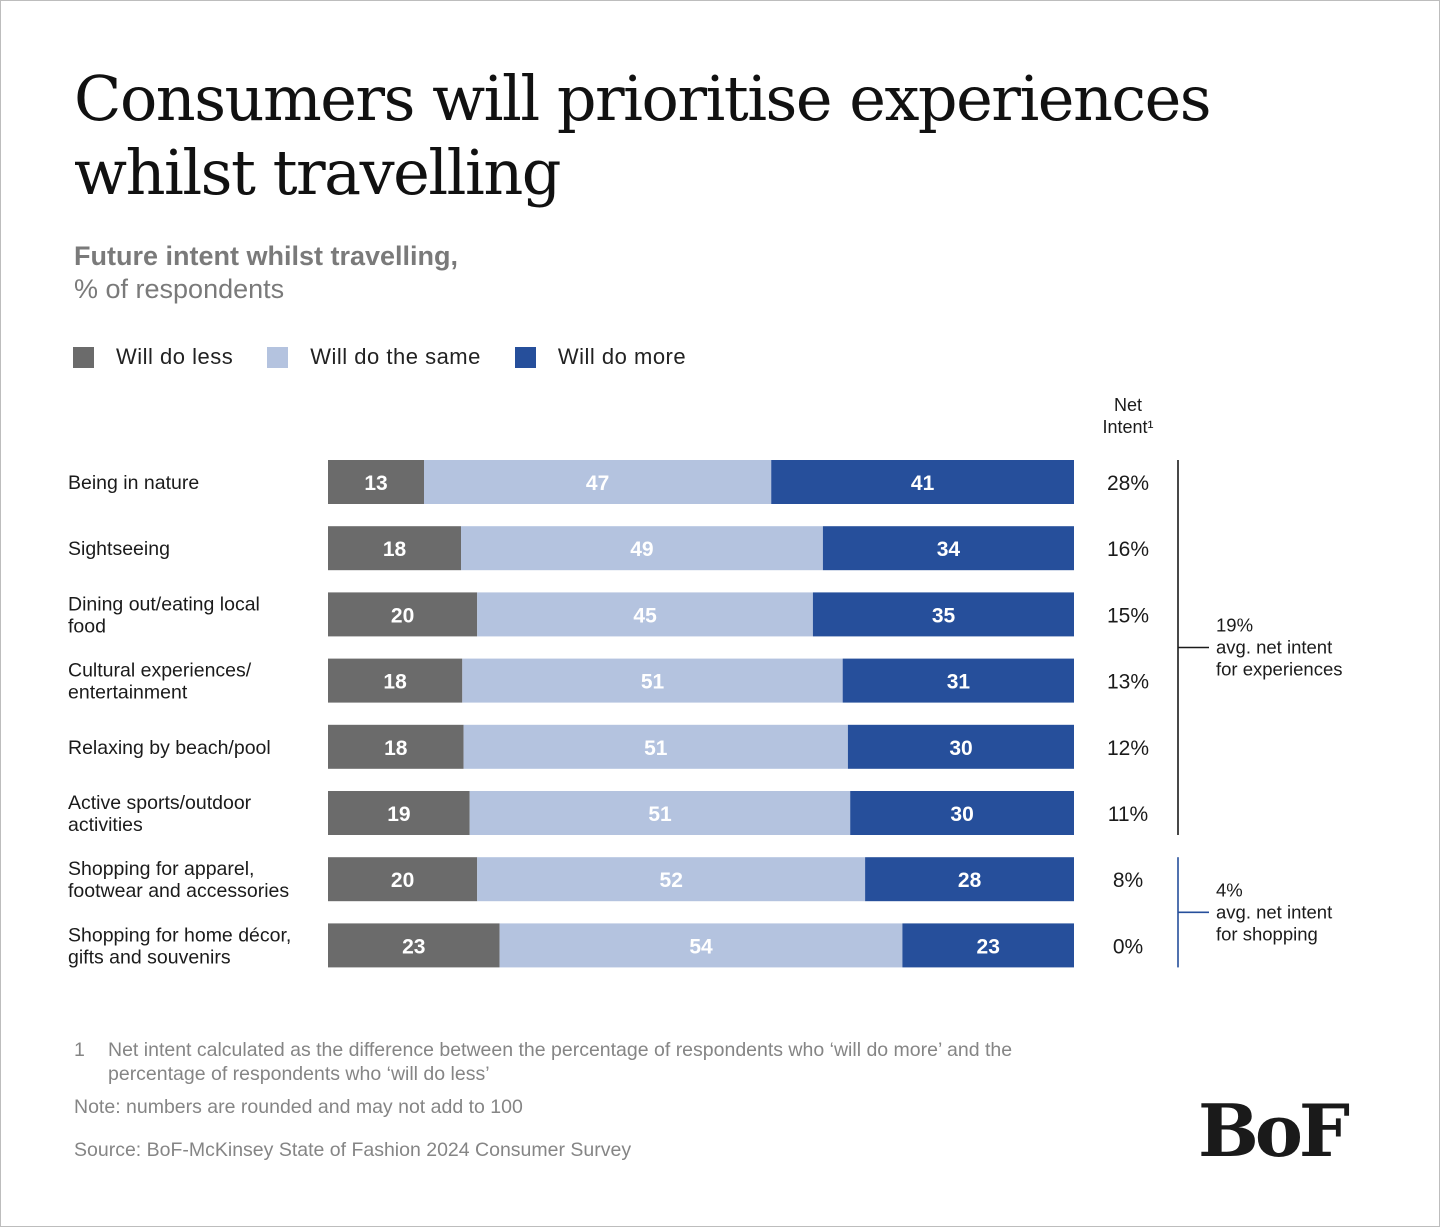  Describe the element at coordinates (164, 615) in the screenshot. I see `category-label-dining-out-eating-local-food: Dining out/eating local food` at that location.